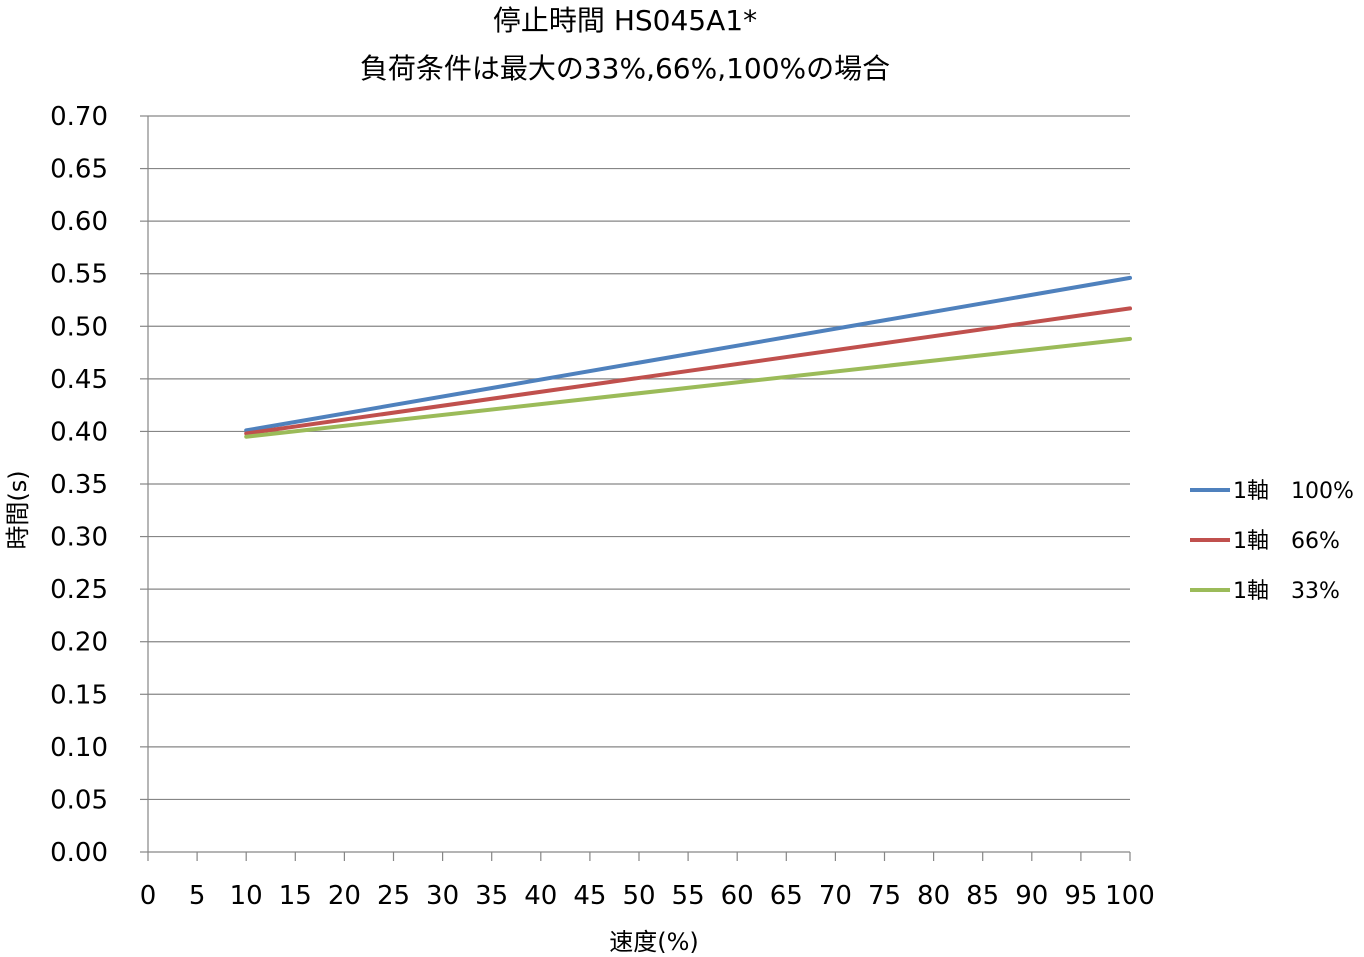 This screenshot has height=957, width=1364. I want to click on x-tick-label: 50, so click(638, 896).